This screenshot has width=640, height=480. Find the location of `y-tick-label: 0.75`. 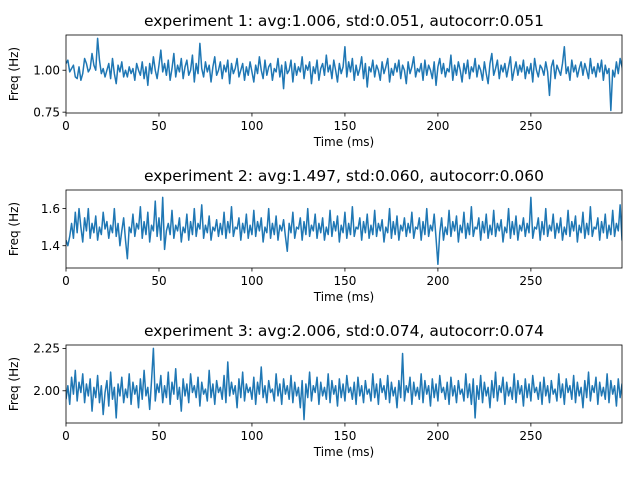

y-tick-label: 0.75 is located at coordinates (46, 112).